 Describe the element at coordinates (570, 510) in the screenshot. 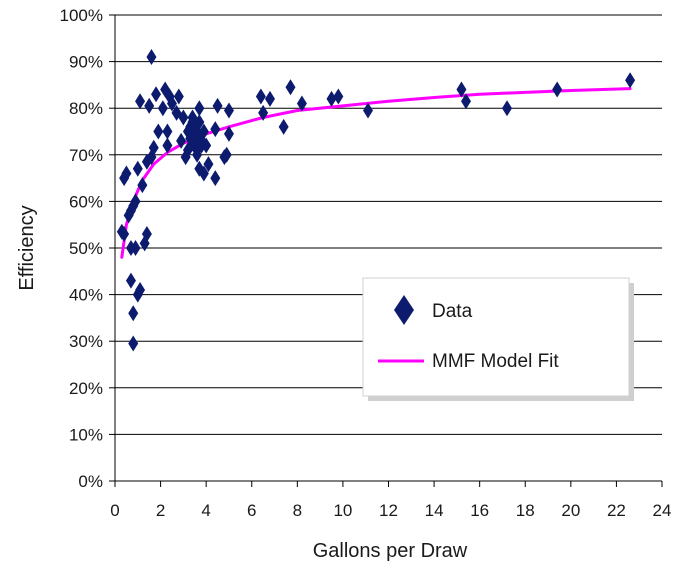

I see `x-tick-label: 20` at that location.